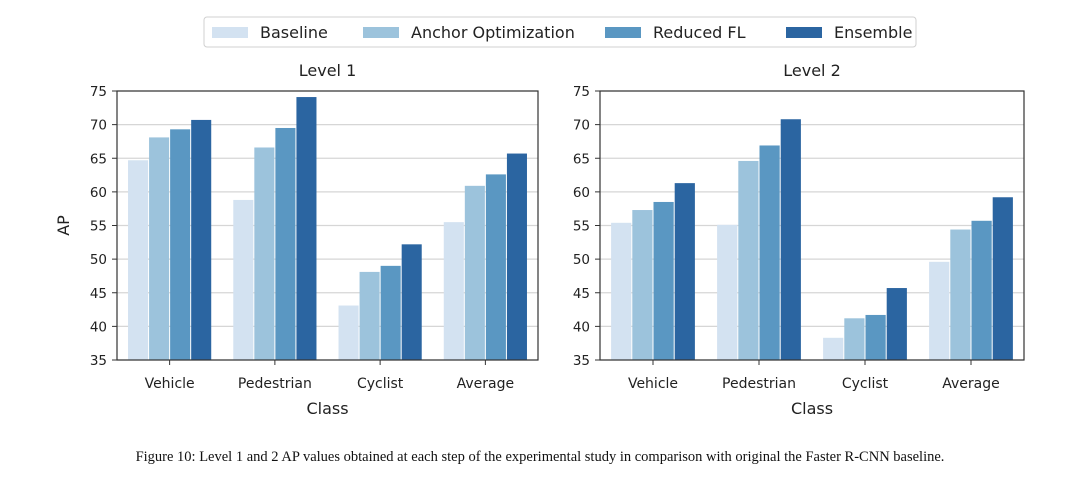 This screenshot has width=1080, height=491. I want to click on chart1-ytick-label: 45, so click(98, 294).